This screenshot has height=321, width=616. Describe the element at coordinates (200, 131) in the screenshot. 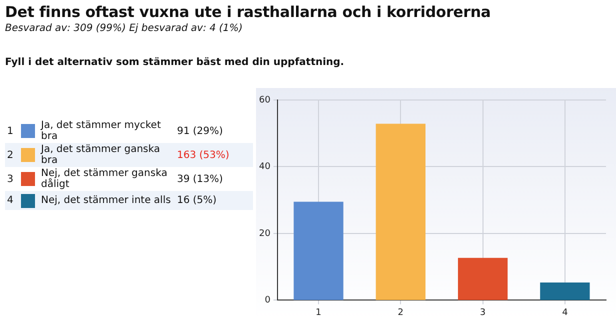

I see `text: 91 (29%)` at that location.